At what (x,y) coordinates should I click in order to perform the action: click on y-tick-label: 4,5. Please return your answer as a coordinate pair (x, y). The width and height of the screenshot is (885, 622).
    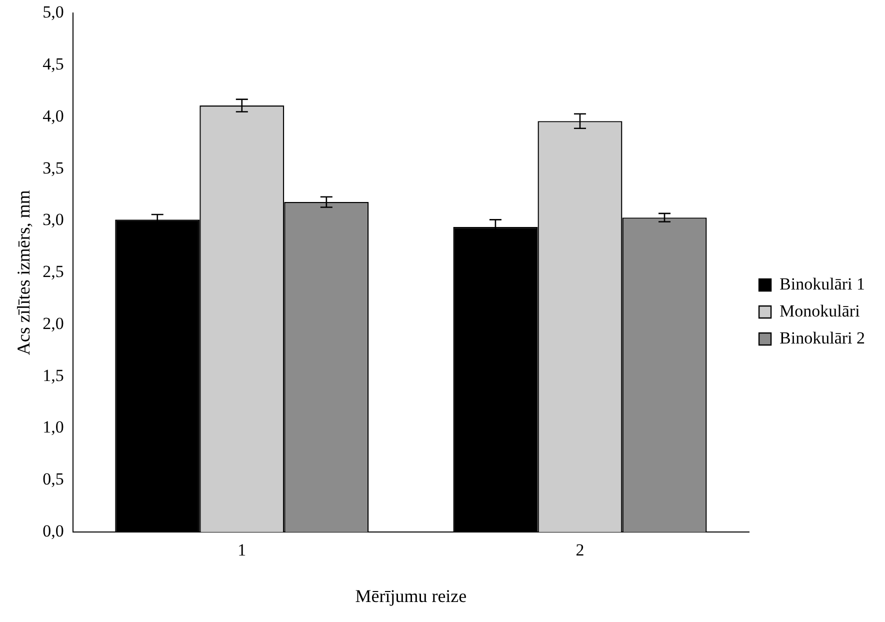
    Looking at the image, I should click on (53, 64).